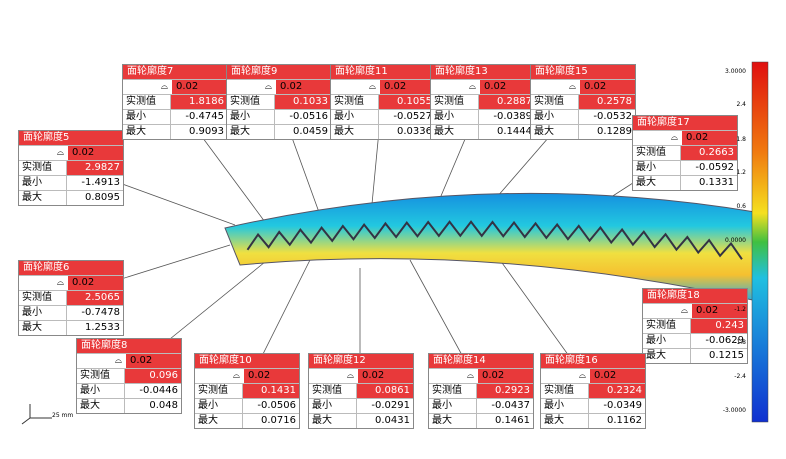 This screenshot has width=786, height=459. Describe the element at coordinates (708, 153) in the screenshot. I see `row-value: 0.2663` at that location.